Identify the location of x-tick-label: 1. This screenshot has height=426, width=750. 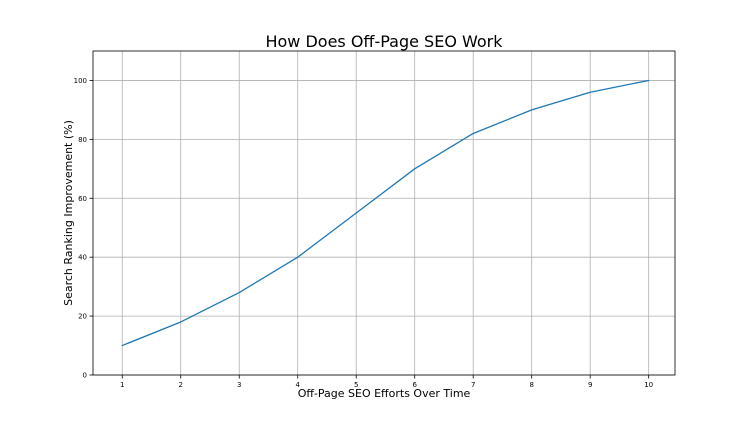
(122, 385).